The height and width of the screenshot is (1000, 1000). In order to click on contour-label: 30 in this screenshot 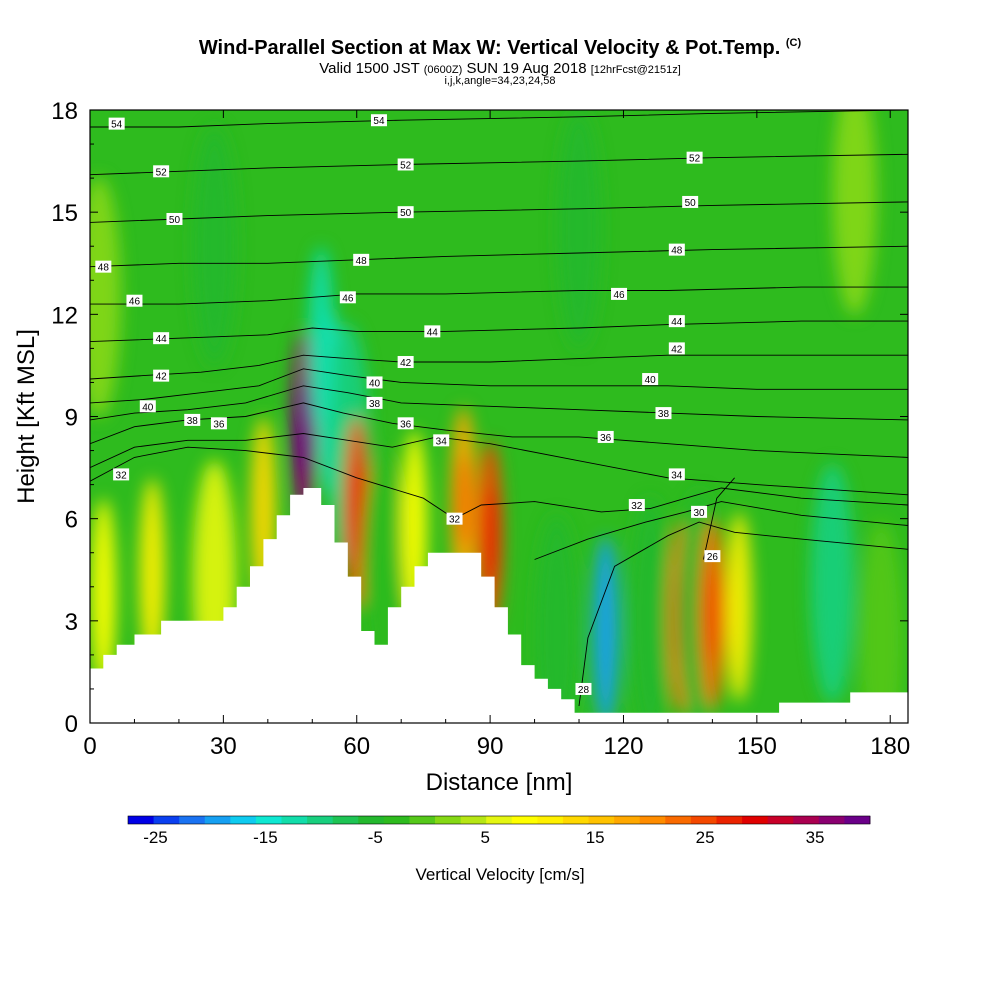, I will do `click(699, 512)`.